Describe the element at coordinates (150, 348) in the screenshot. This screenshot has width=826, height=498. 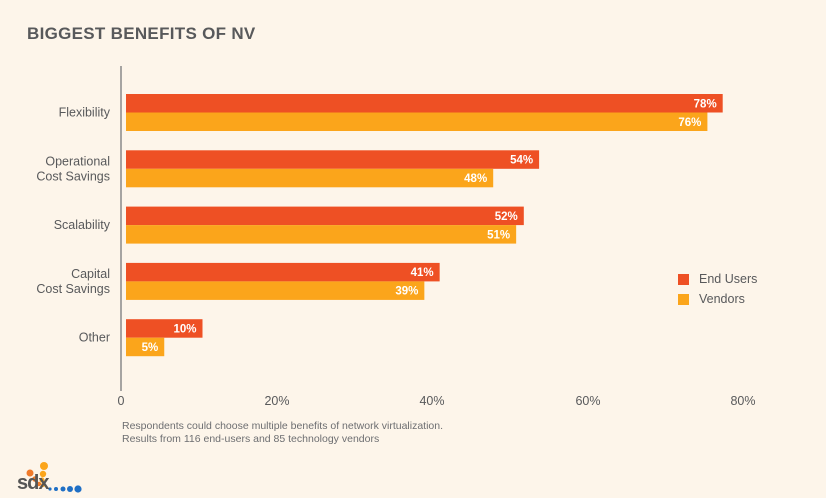
I see `bar-value-label: 5%` at that location.